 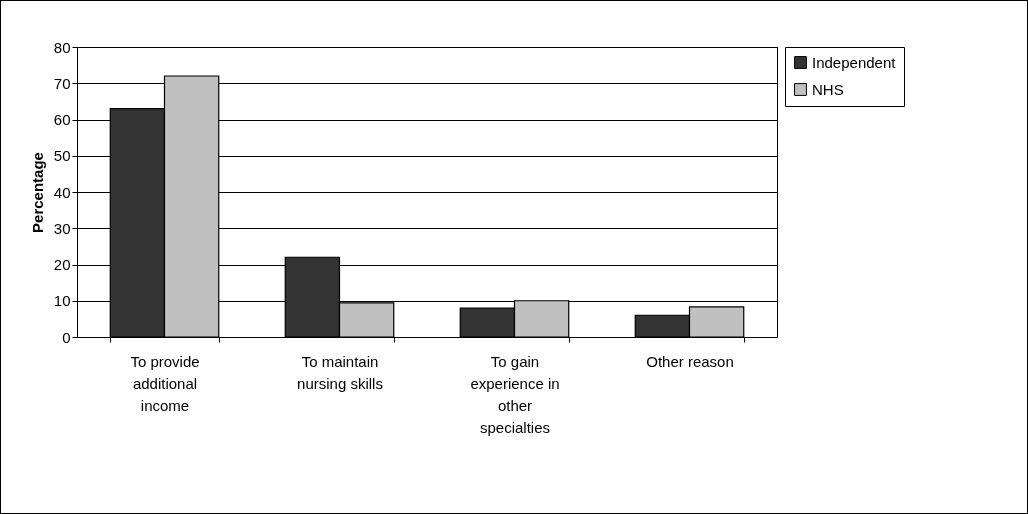 I want to click on y-tick-label: 10, so click(x=62, y=301).